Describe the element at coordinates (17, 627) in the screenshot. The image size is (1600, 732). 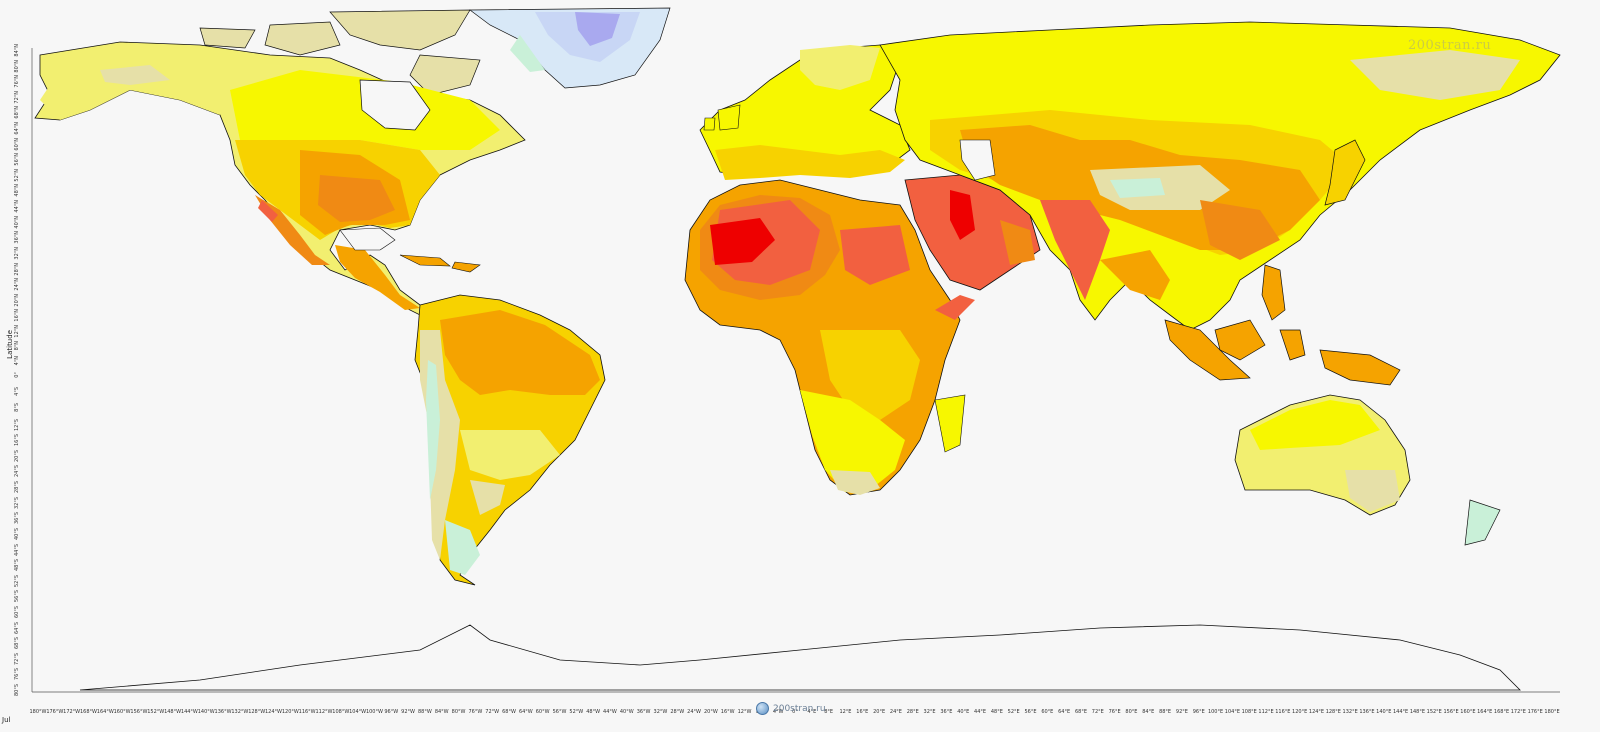
I see `latitude-tick-label: 64°S` at that location.